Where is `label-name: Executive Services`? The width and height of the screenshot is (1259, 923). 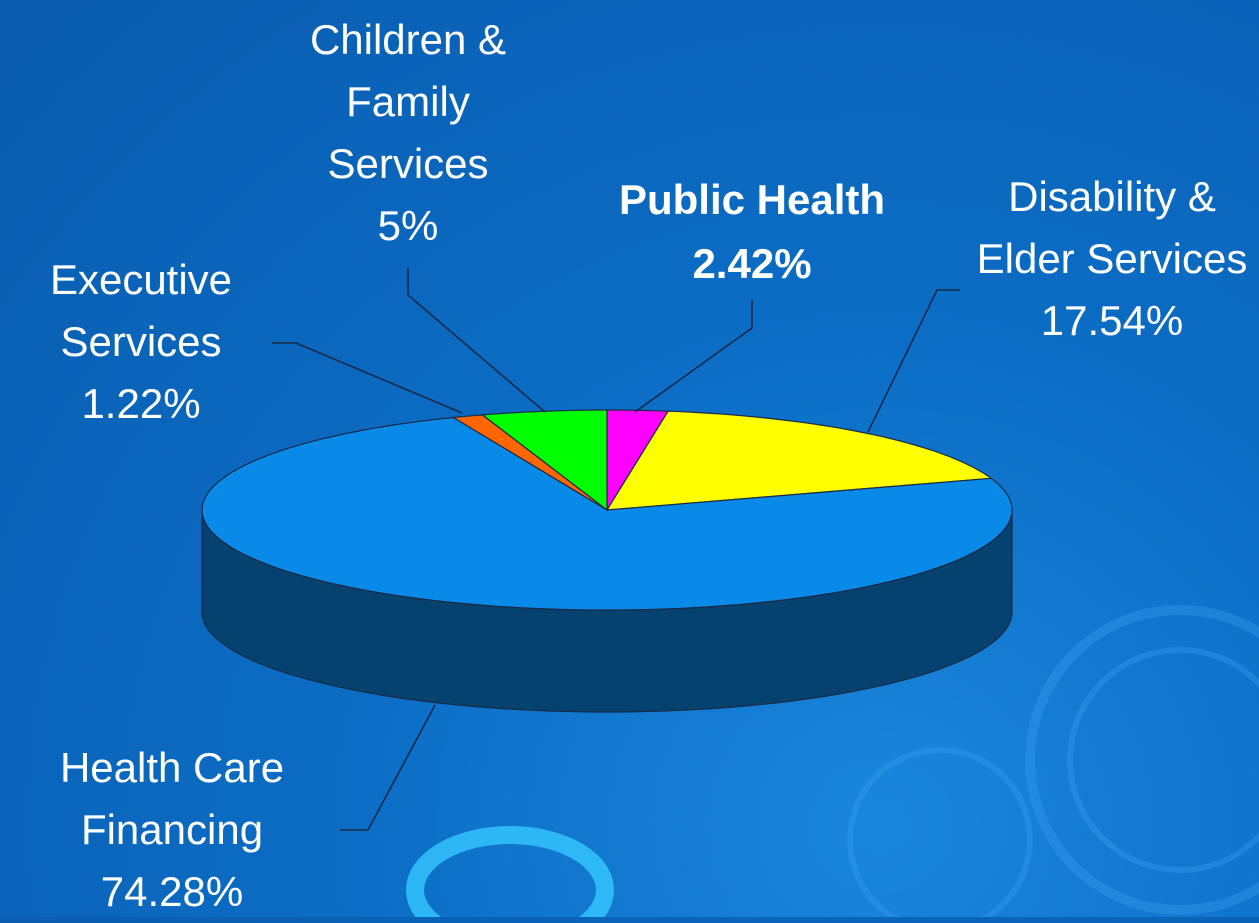 label-name: Executive Services is located at coordinates (141, 310).